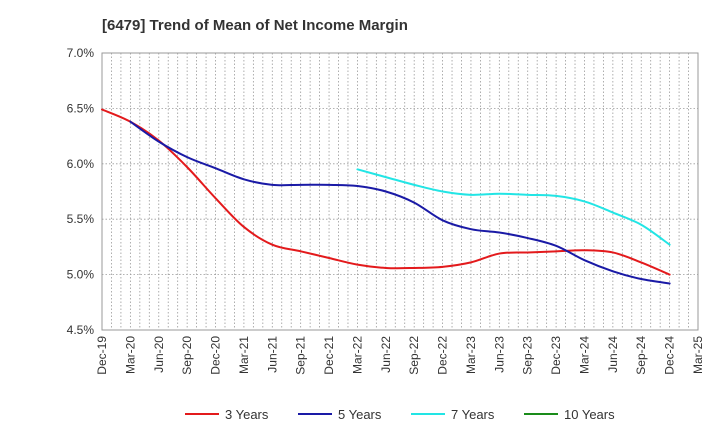  I want to click on legend-label-3-years: 3 Years, so click(247, 414).